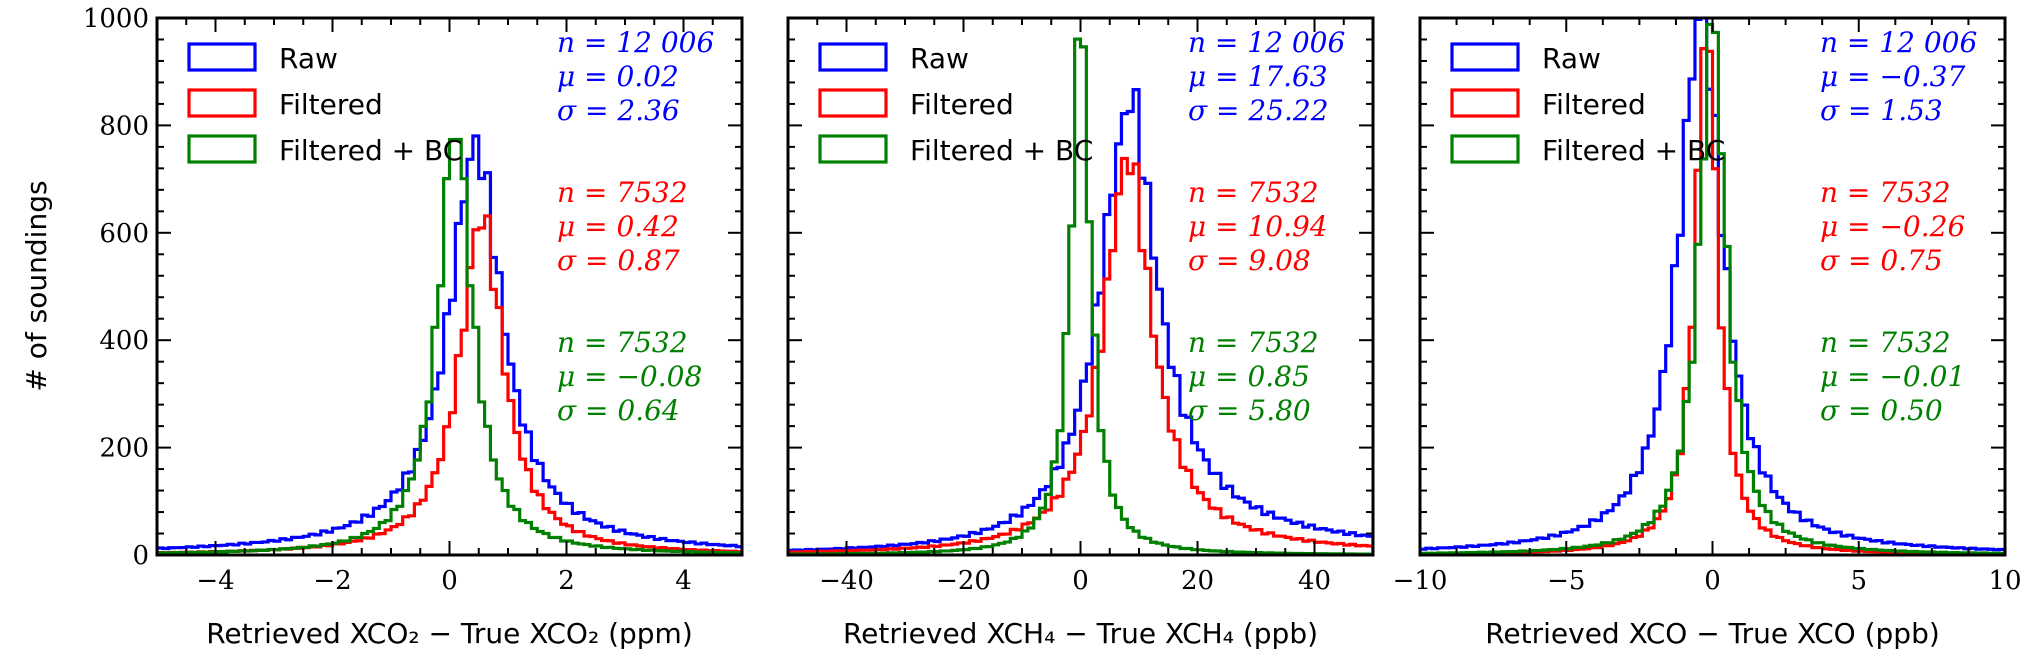  Describe the element at coordinates (1258, 110) in the screenshot. I see `stats-annotation: σ = 25.22` at that location.